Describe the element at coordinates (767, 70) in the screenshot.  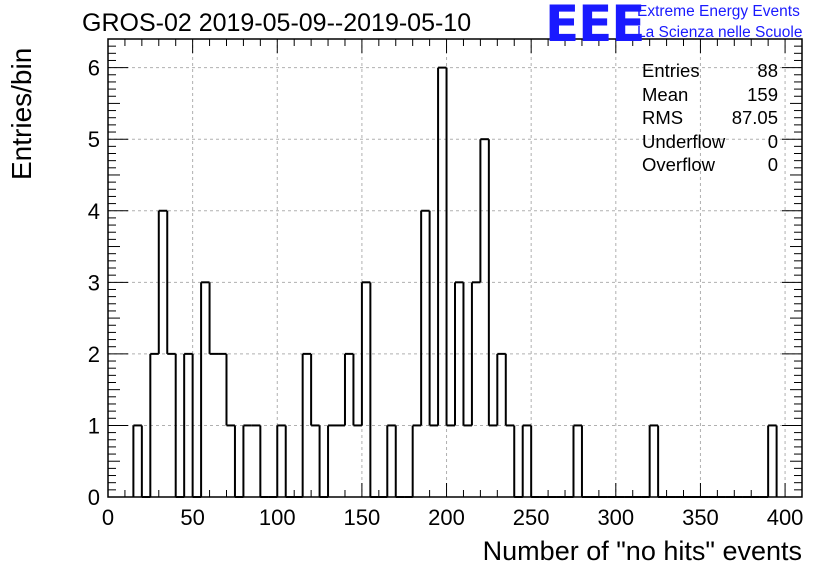
I see `stats-value: 88` at that location.